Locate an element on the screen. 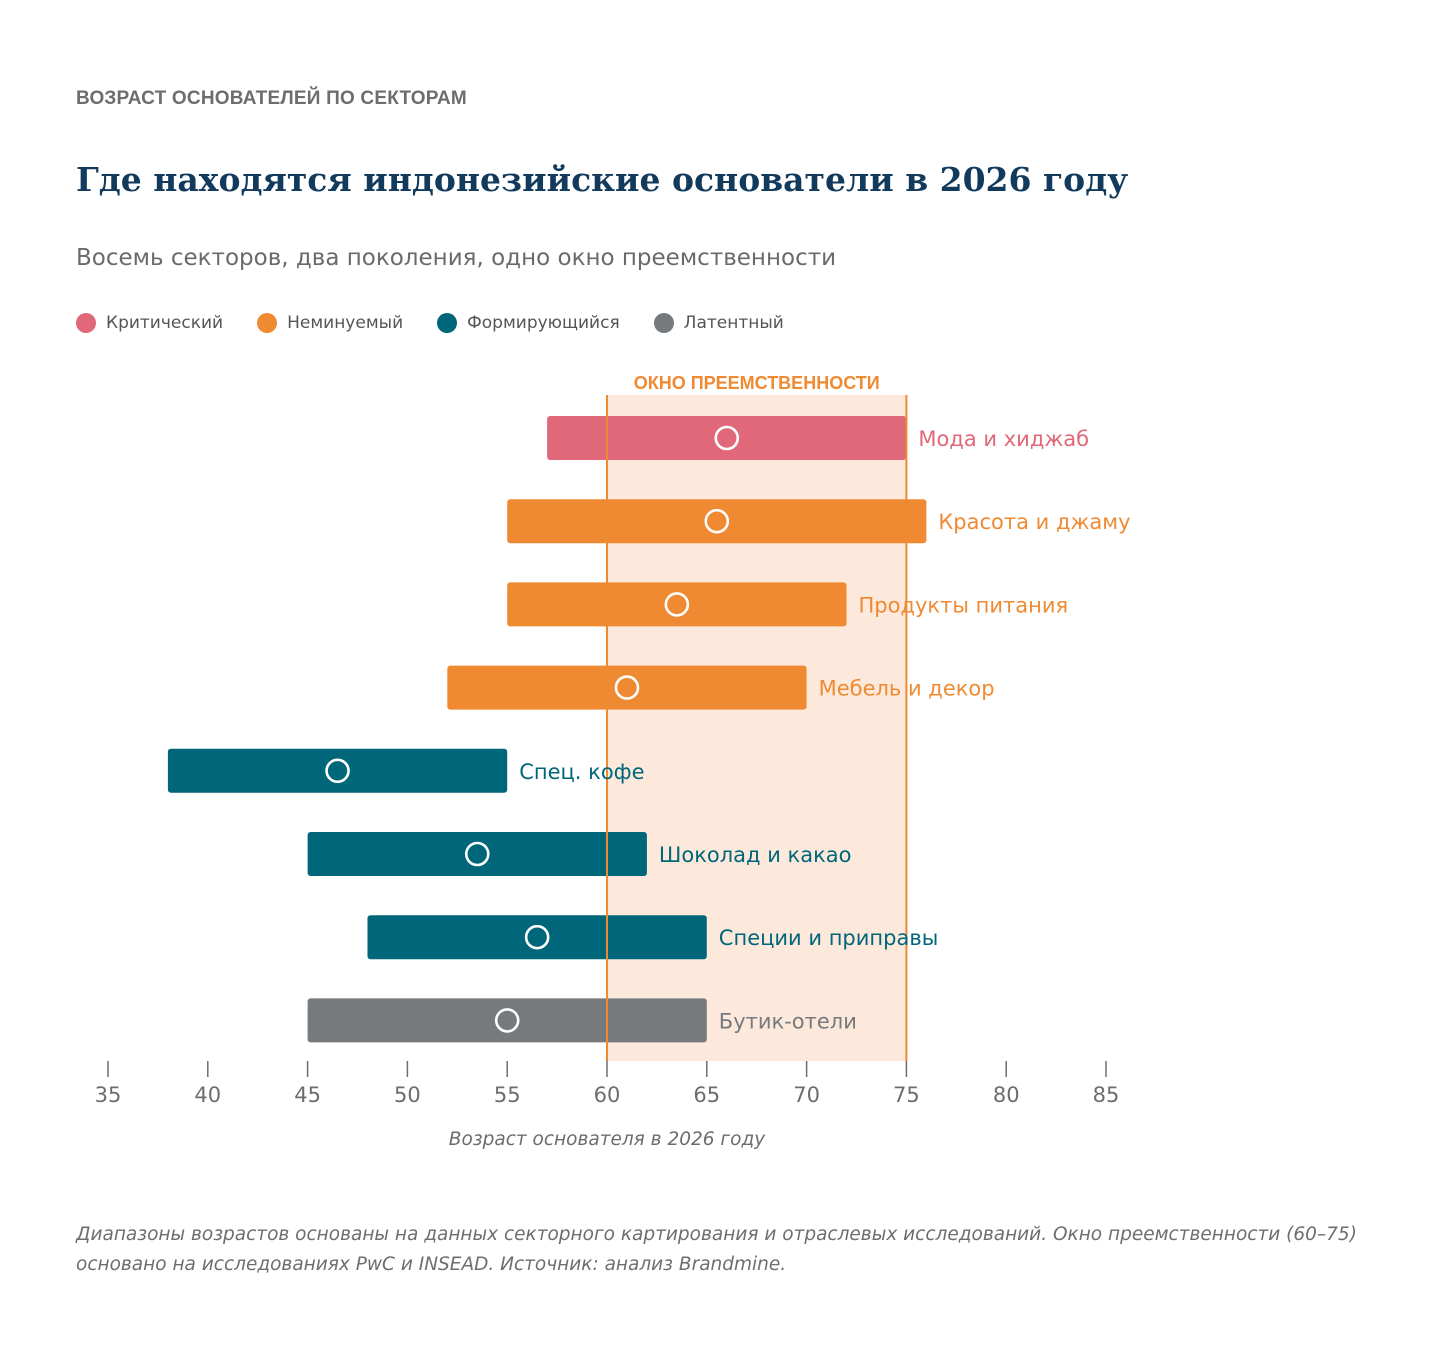 Image resolution: width=1436 pixels, height=1365 pixels. x-axis-label: Возраст основателя в 2026 году is located at coordinates (607, 1139).